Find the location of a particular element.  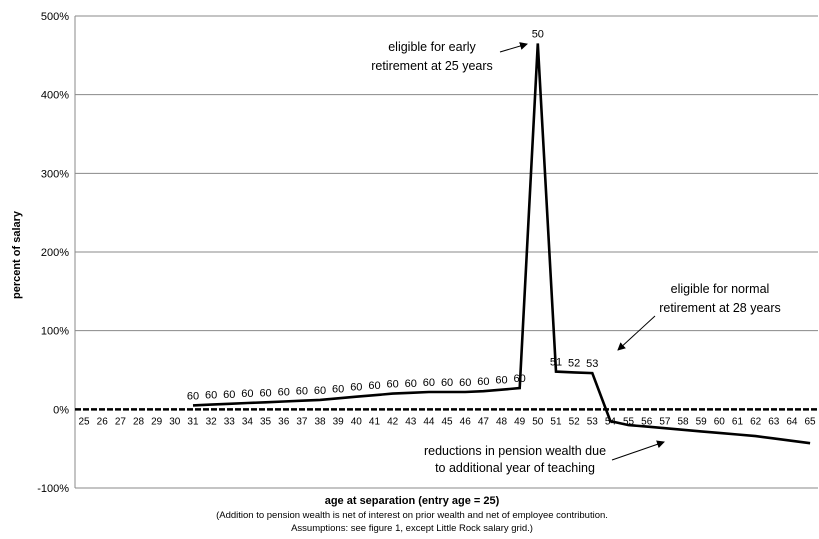

annotation-text: eligible for normal is located at coordinates (720, 289).